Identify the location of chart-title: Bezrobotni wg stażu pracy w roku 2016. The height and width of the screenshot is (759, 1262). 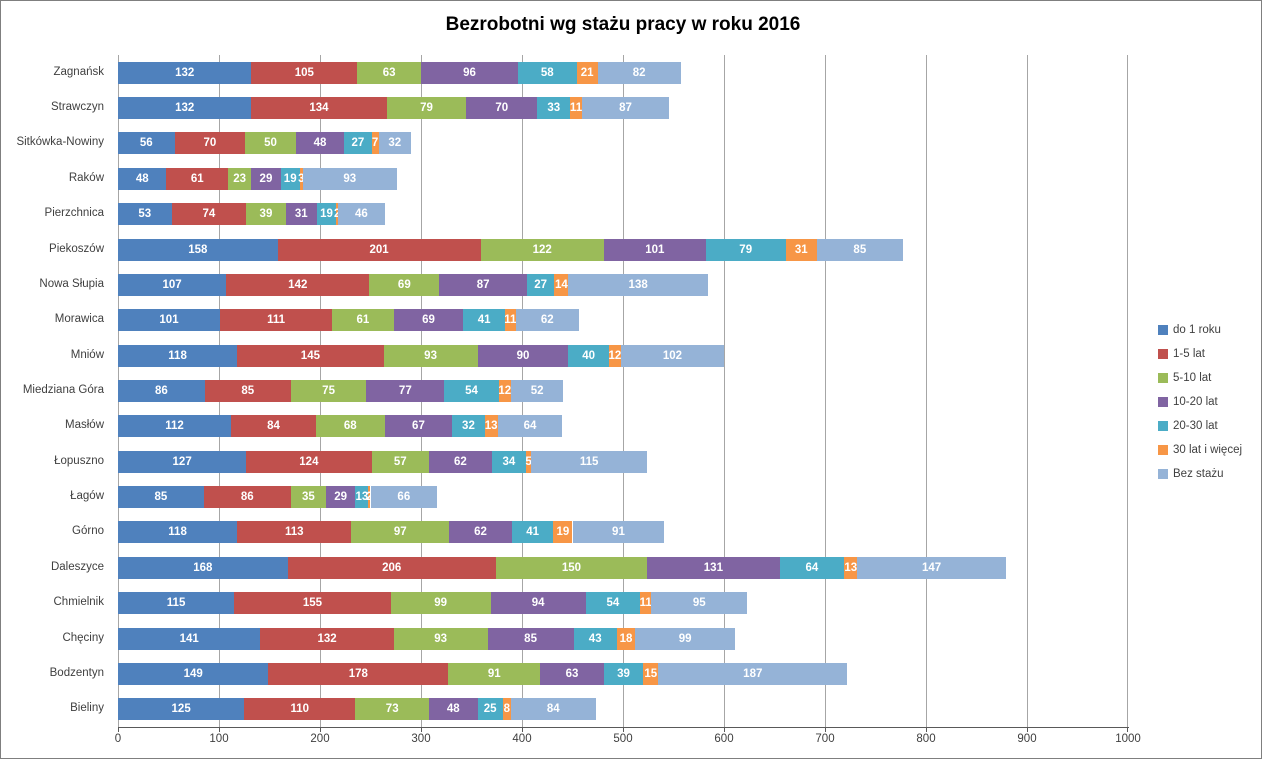
(623, 24).